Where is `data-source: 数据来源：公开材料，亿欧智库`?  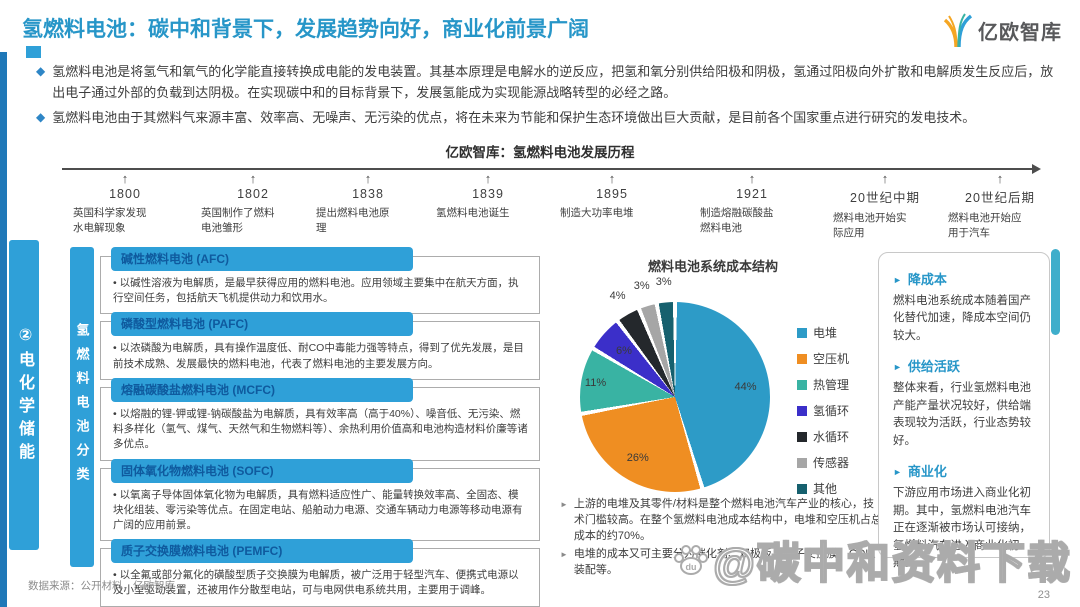
data-source: 数据来源：公开材料，亿欧智库 is located at coordinates (101, 586).